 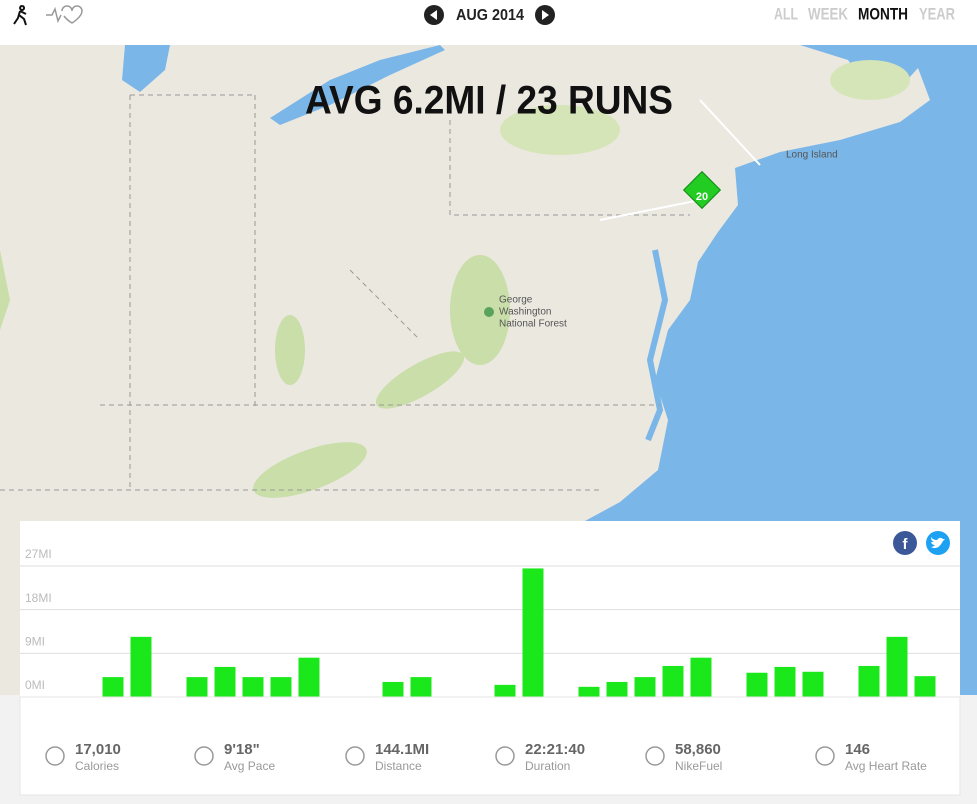 I want to click on tab: MONTH, so click(x=883, y=13).